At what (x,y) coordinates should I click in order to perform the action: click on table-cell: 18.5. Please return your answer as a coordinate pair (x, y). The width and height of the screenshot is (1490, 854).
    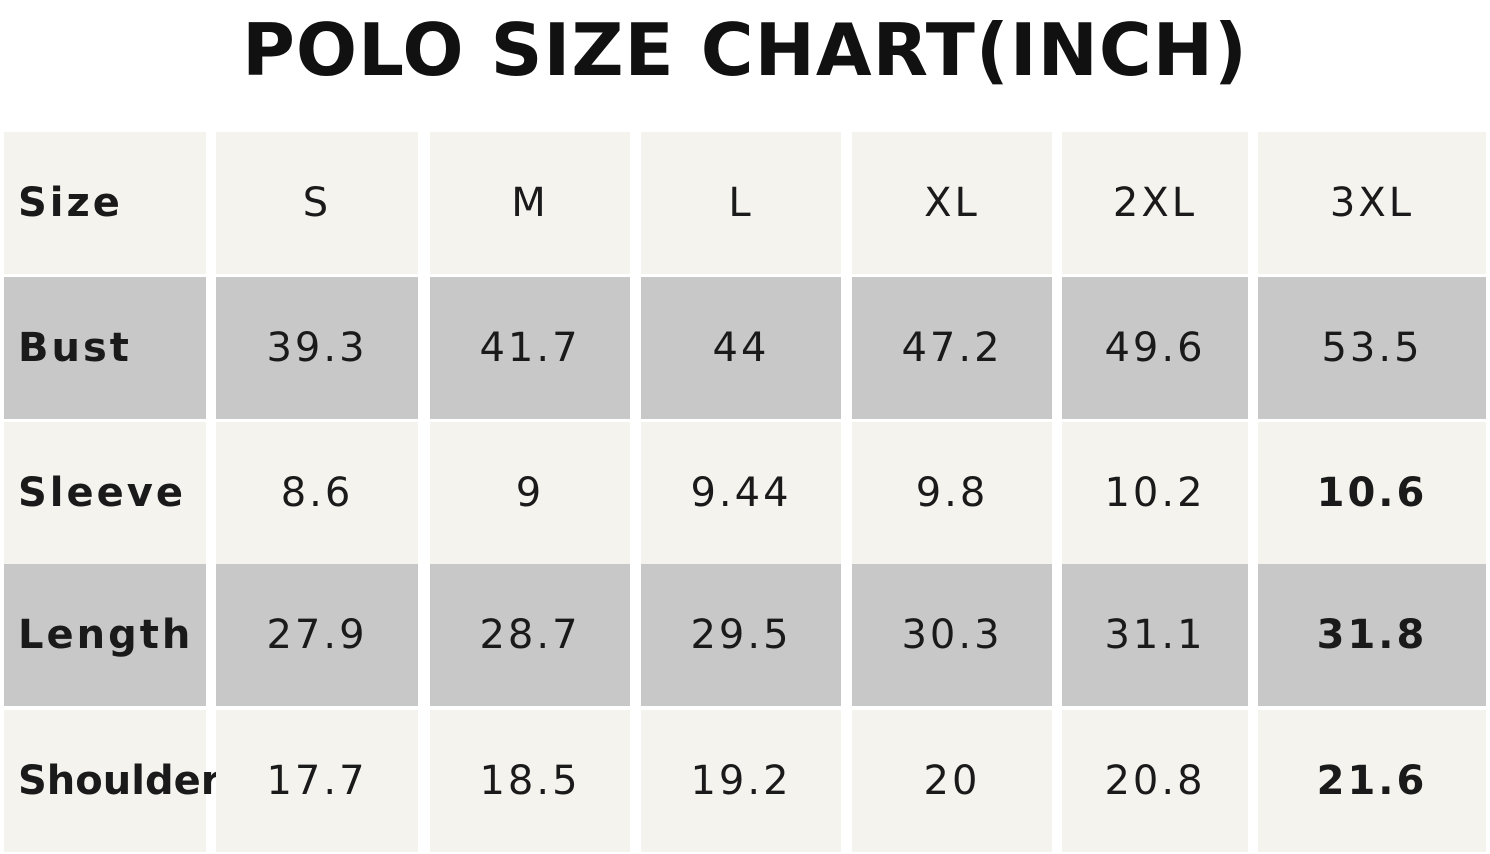
    Looking at the image, I should click on (530, 781).